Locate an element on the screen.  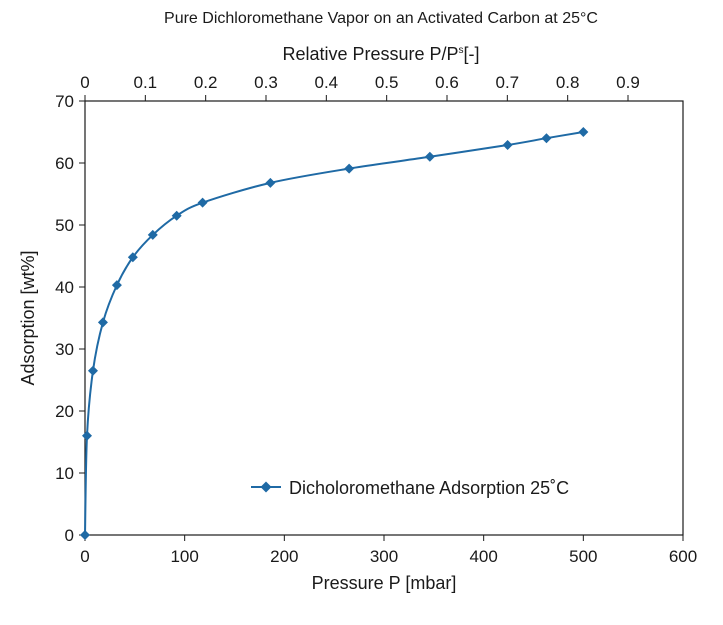
top-tick-label: 0.3 is located at coordinates (266, 82).